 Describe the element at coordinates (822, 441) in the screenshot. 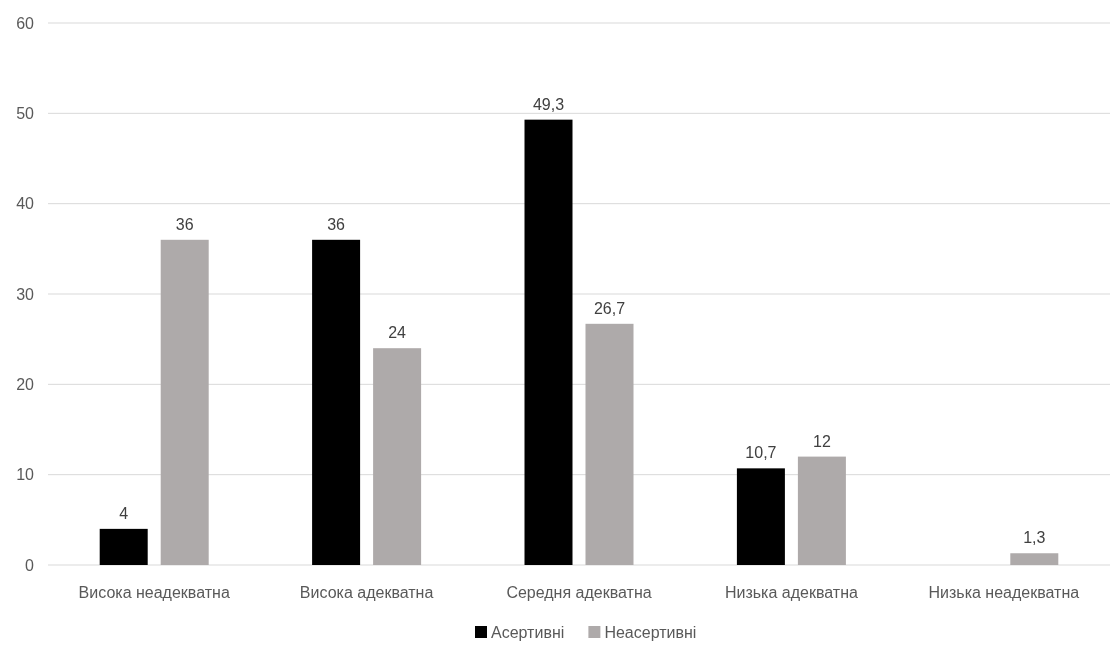

I see `data-label: 12` at that location.